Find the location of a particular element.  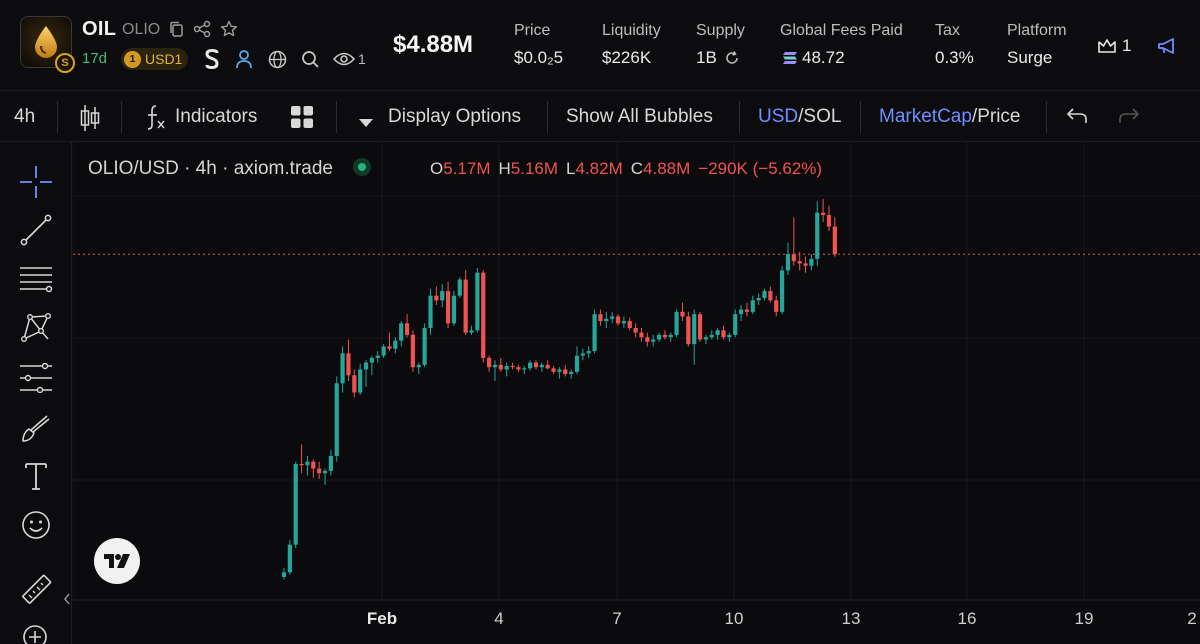

indicators-button: Indicators is located at coordinates (216, 116).